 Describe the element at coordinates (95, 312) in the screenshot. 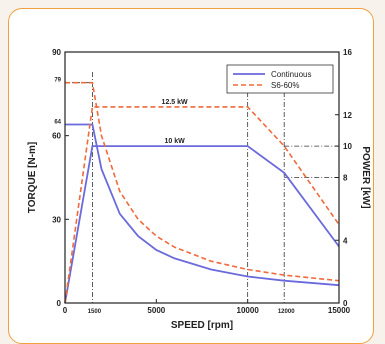

I see `x-tick-label-small: 1500` at that location.